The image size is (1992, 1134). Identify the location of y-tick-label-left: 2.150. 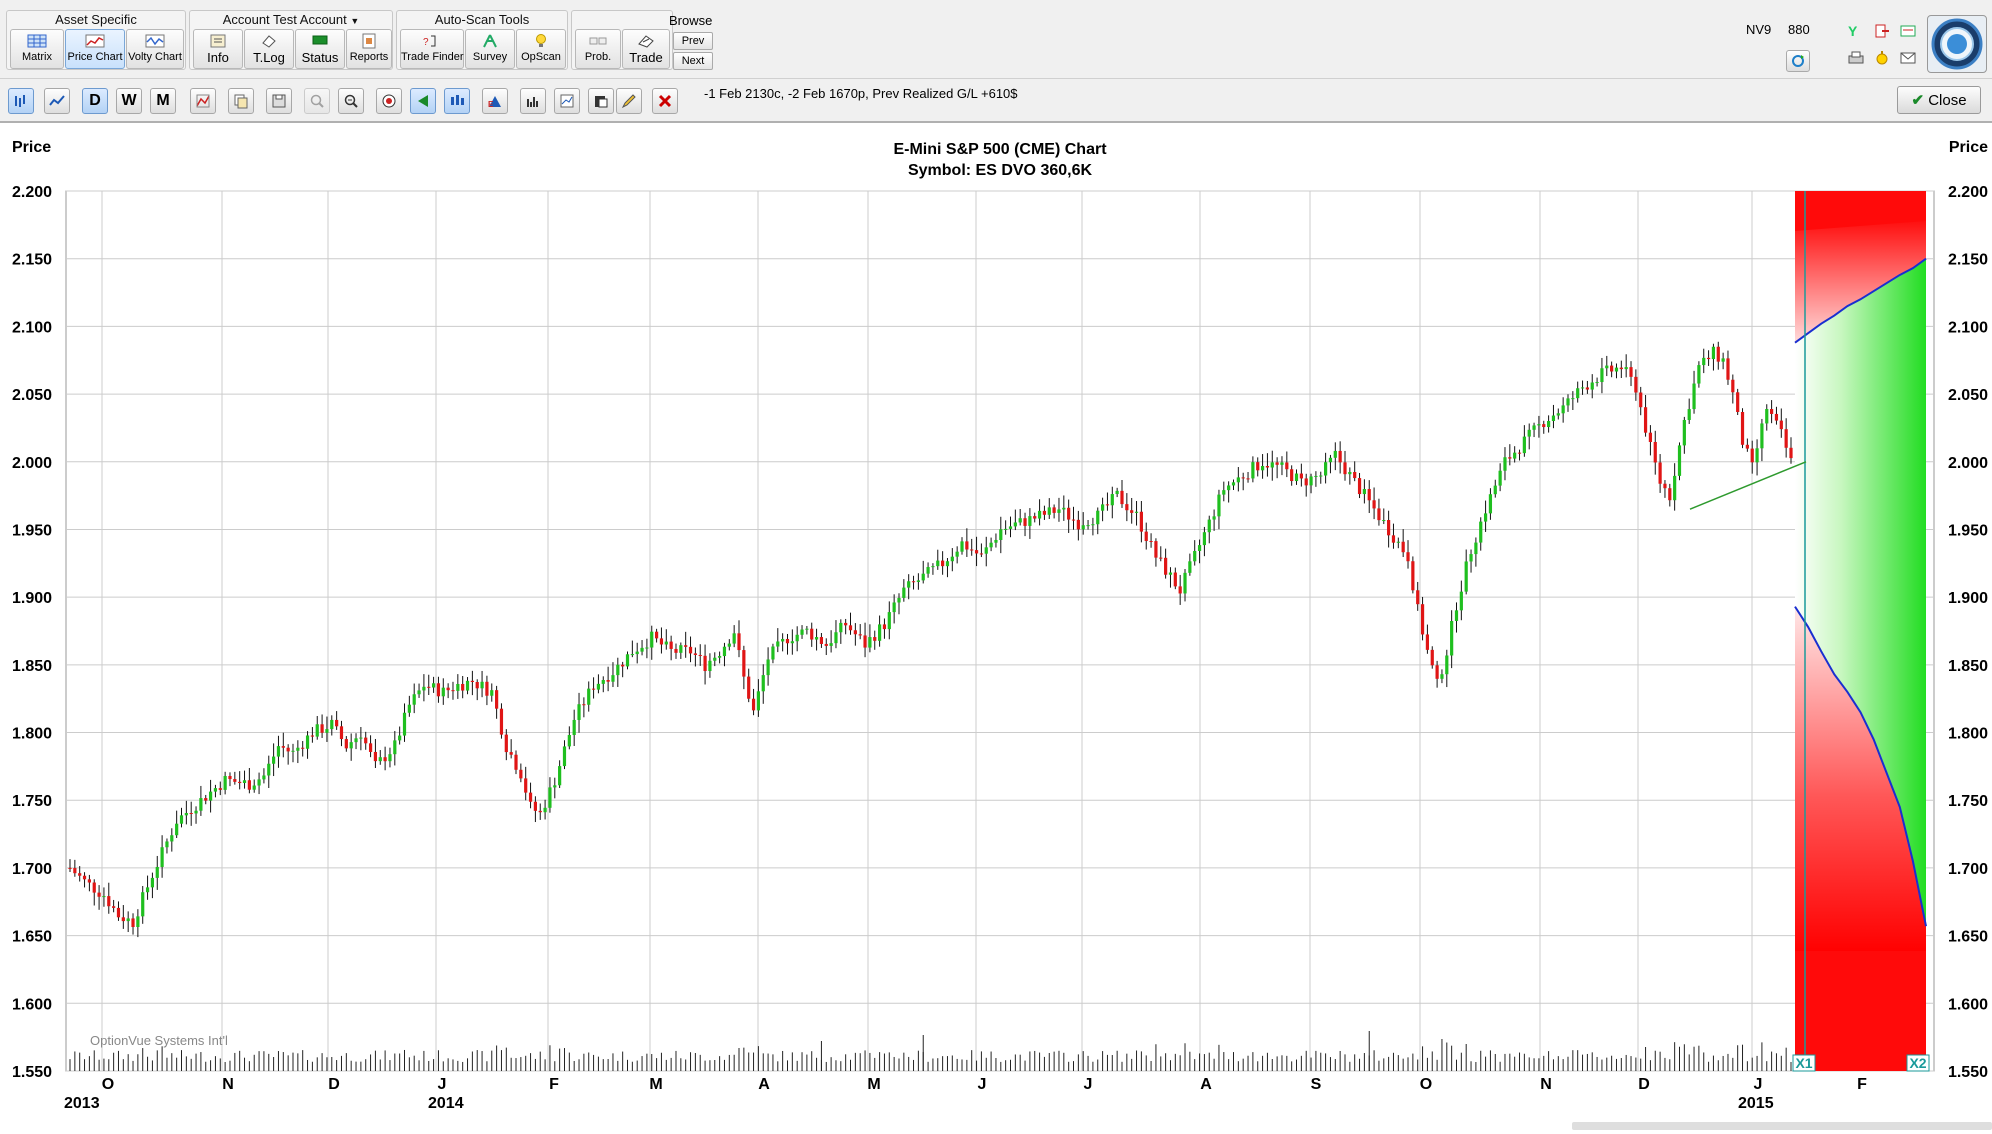
(32, 260).